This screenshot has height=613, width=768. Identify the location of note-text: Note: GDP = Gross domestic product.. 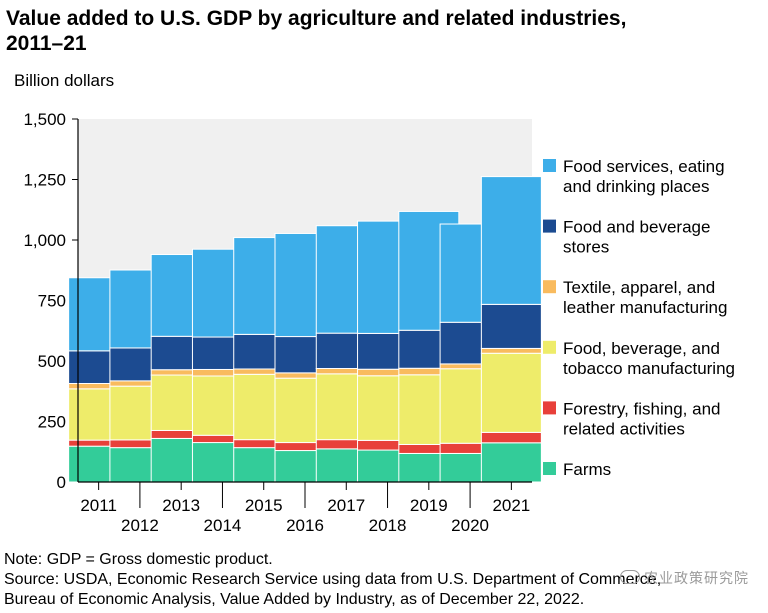
(138, 559).